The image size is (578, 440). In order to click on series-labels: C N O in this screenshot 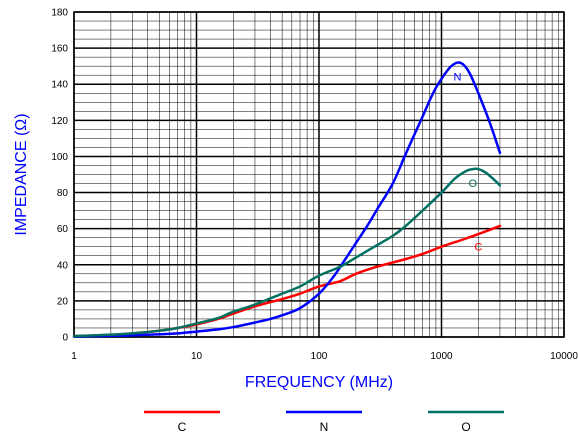, I will do `click(467, 163)`.